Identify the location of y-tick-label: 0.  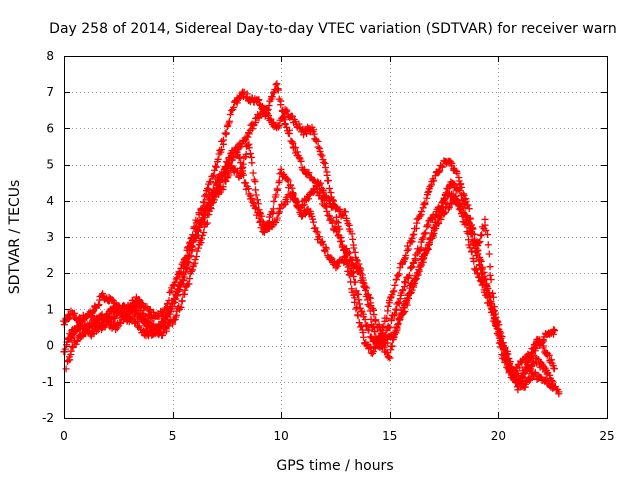
(50, 346).